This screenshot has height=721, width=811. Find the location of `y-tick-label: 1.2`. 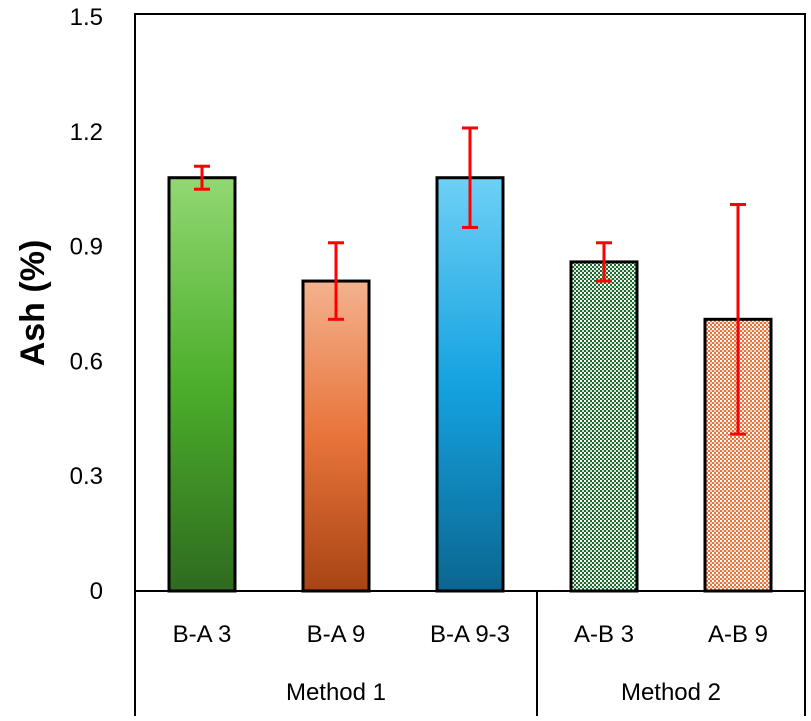

y-tick-label: 1.2 is located at coordinates (86, 132).